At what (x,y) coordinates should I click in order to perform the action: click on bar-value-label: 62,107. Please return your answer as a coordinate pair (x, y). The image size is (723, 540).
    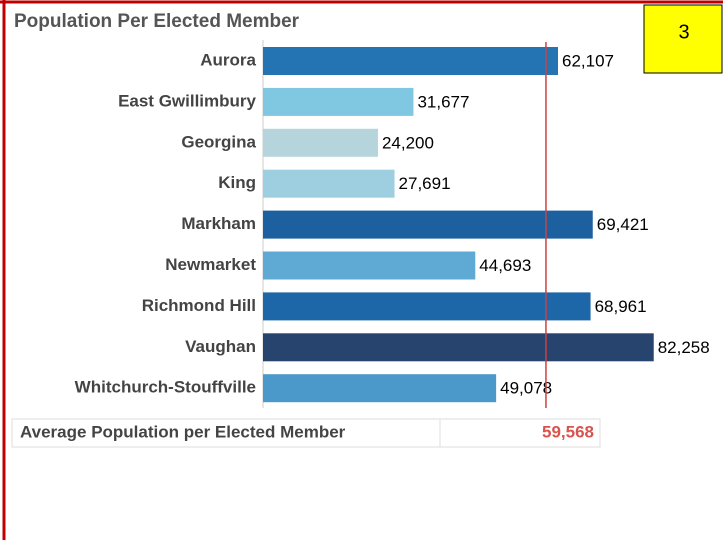
    Looking at the image, I should click on (588, 60).